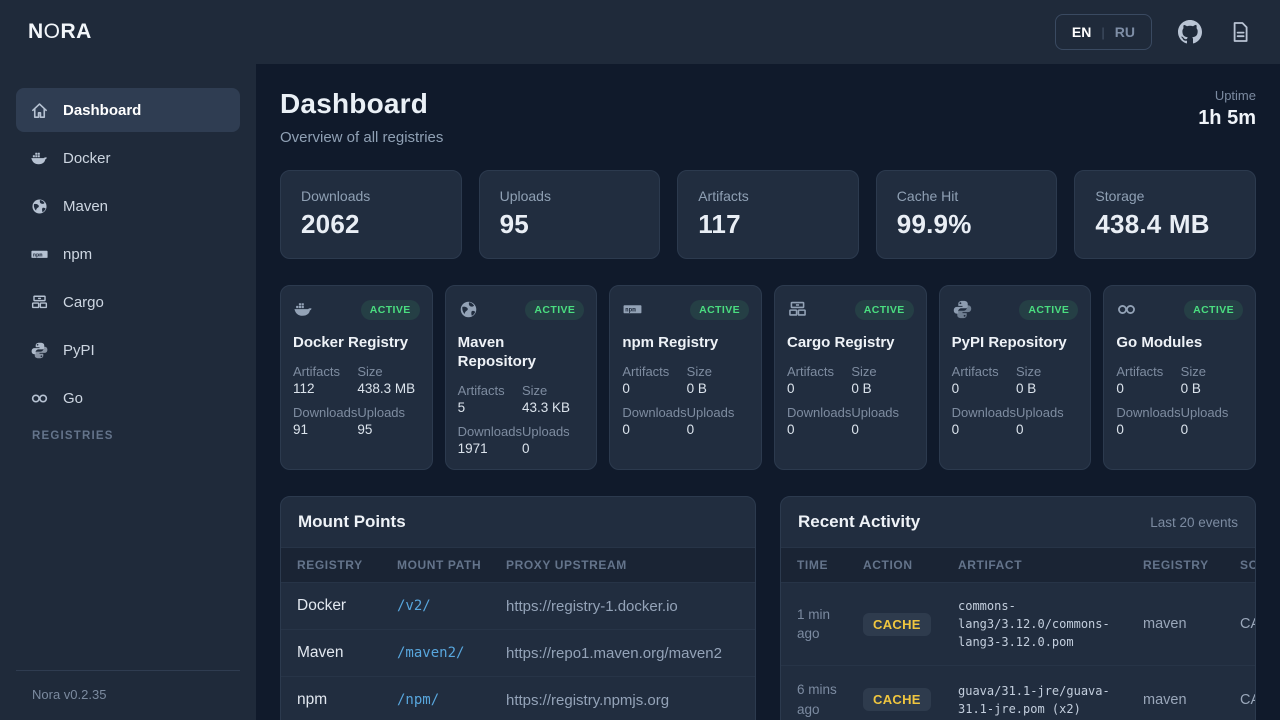 The width and height of the screenshot is (1280, 720). I want to click on app-logo: NORA, so click(60, 32).